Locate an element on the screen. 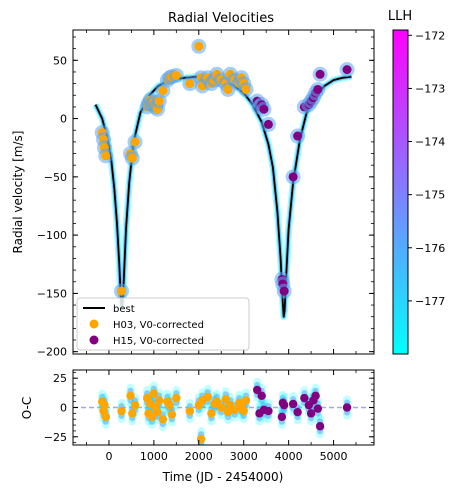 This screenshot has width=466, height=497. y-tick-label: 25 is located at coordinates (60, 378).